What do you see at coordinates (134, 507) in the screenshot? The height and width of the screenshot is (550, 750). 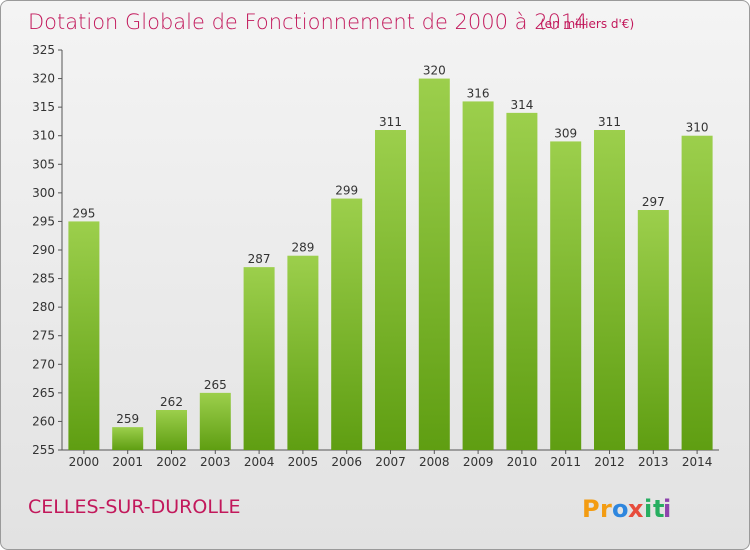 I see `commune-name: CELLES-SUR-DUROLLE` at bounding box center [134, 507].